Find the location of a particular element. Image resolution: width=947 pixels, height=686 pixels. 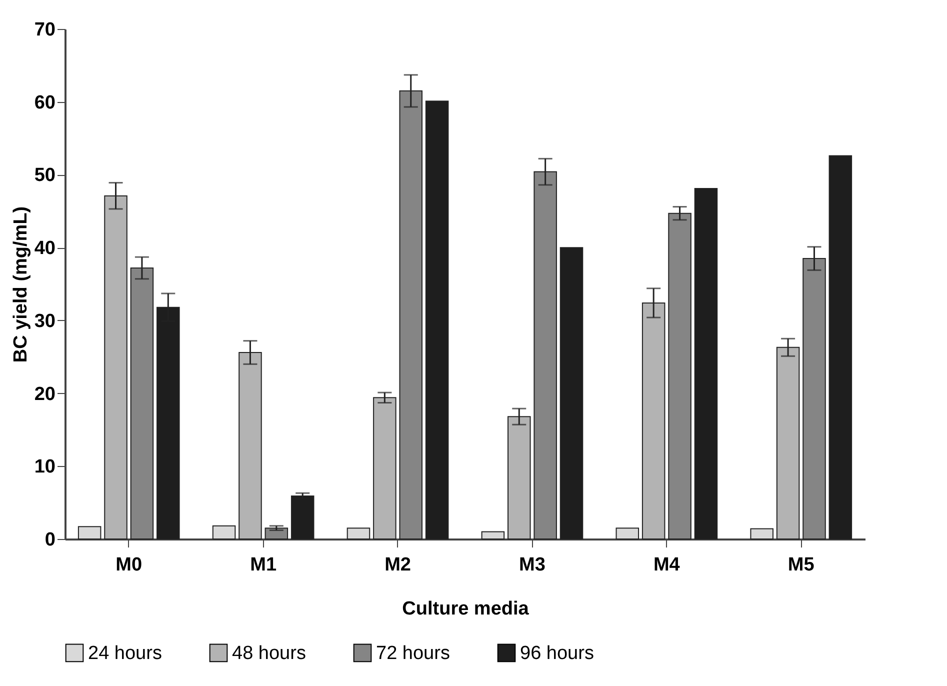

y-axis-title: BC yield (mg/mL) is located at coordinates (21, 284).